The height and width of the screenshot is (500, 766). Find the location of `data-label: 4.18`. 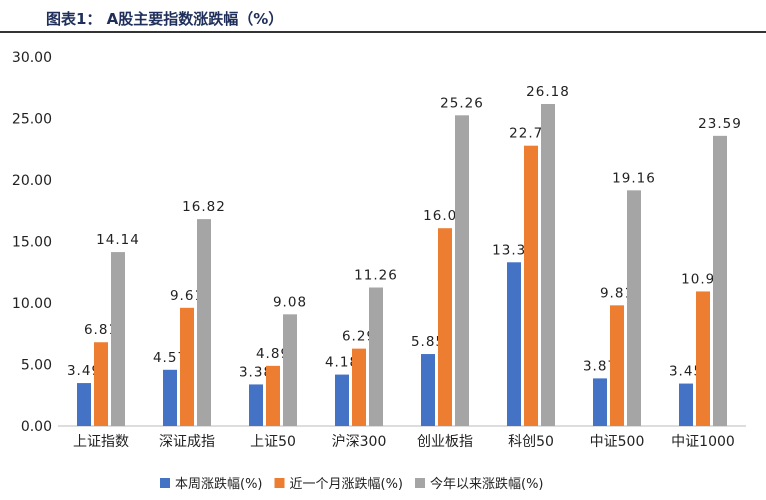

data-label: 4.18 is located at coordinates (342, 363).